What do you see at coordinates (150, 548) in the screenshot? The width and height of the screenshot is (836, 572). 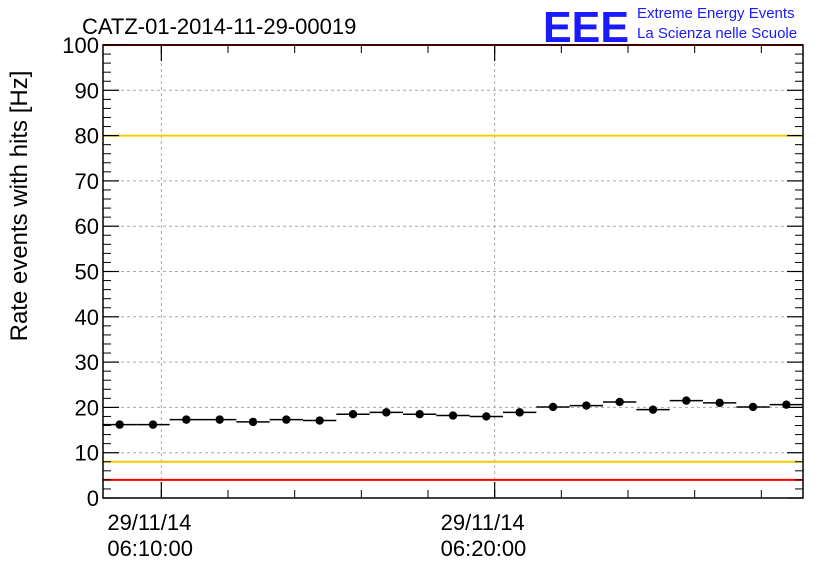 I see `x-tick-time-label: 06:10:00` at bounding box center [150, 548].